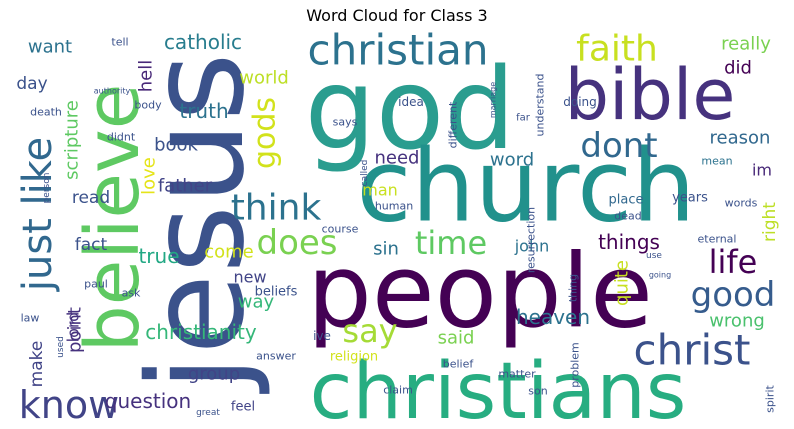  Describe the element at coordinates (580, 102) in the screenshot. I see `word-doing: doing` at that location.